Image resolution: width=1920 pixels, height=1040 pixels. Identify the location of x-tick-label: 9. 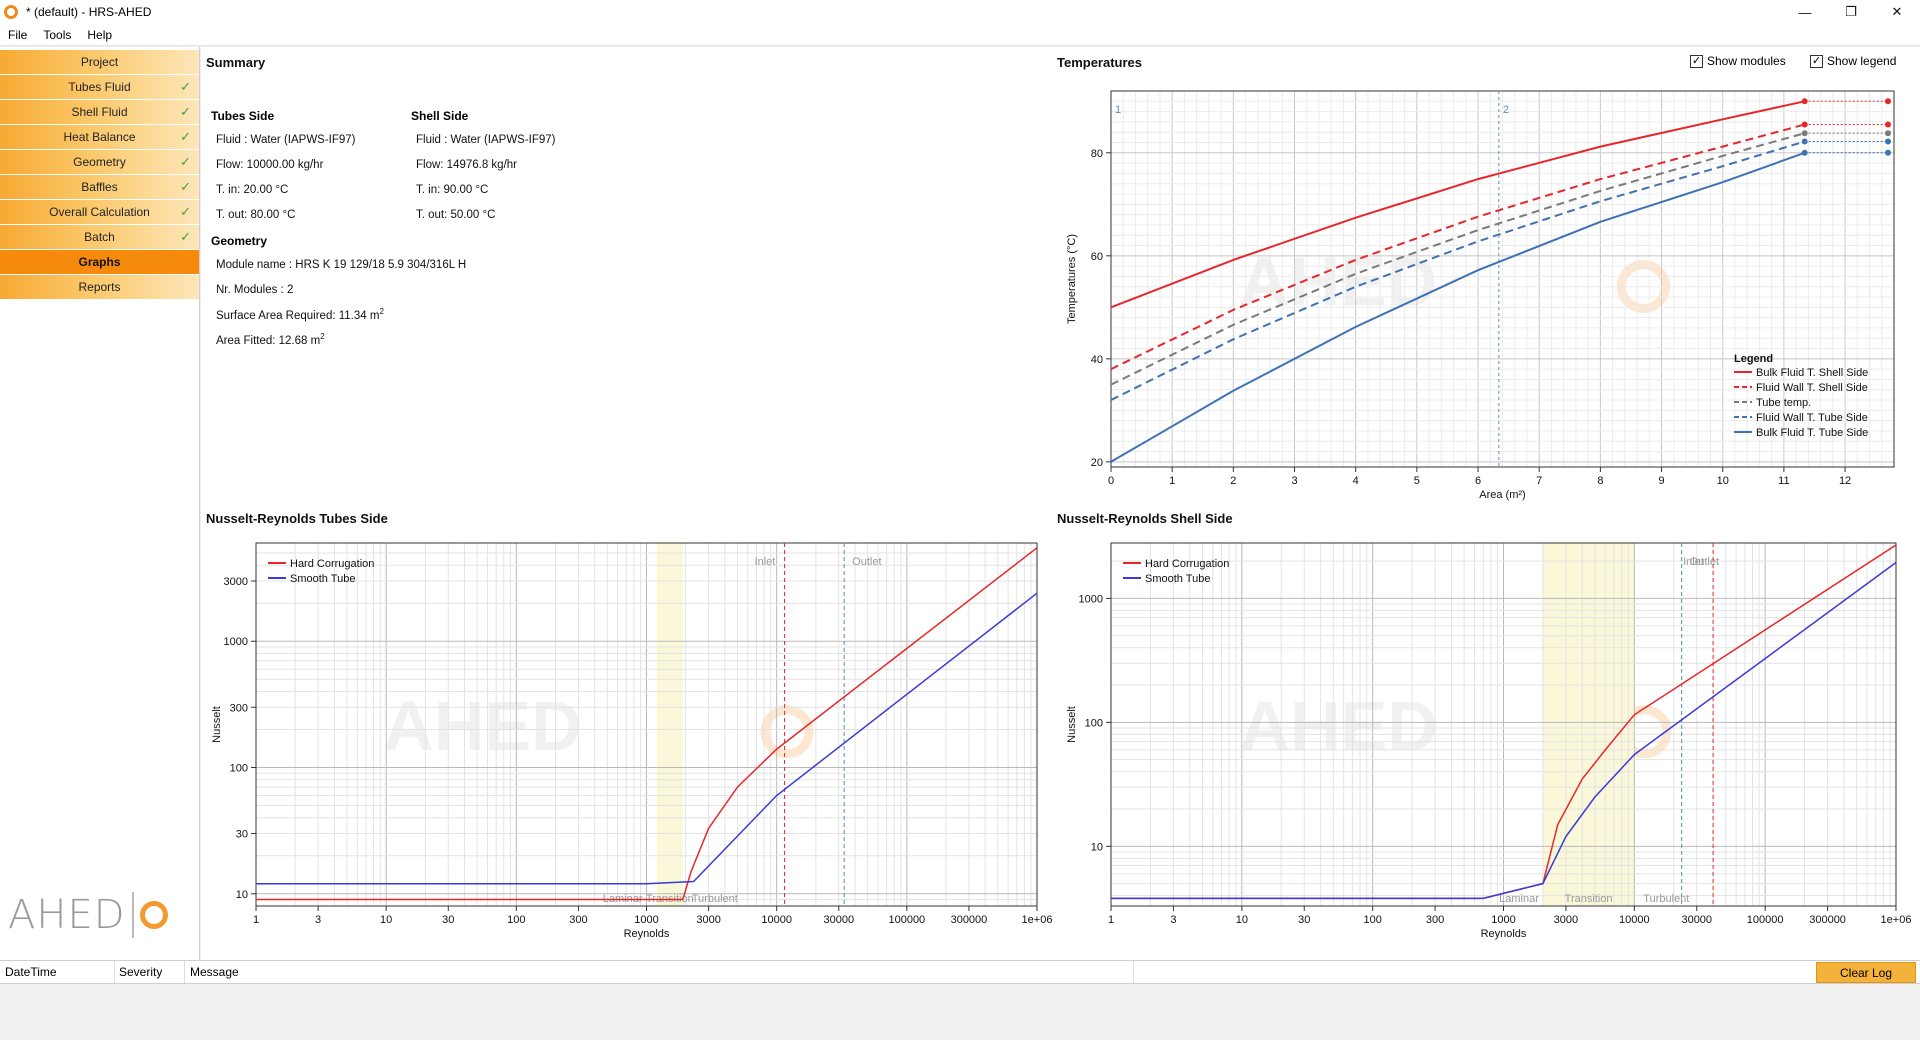
(1661, 481).